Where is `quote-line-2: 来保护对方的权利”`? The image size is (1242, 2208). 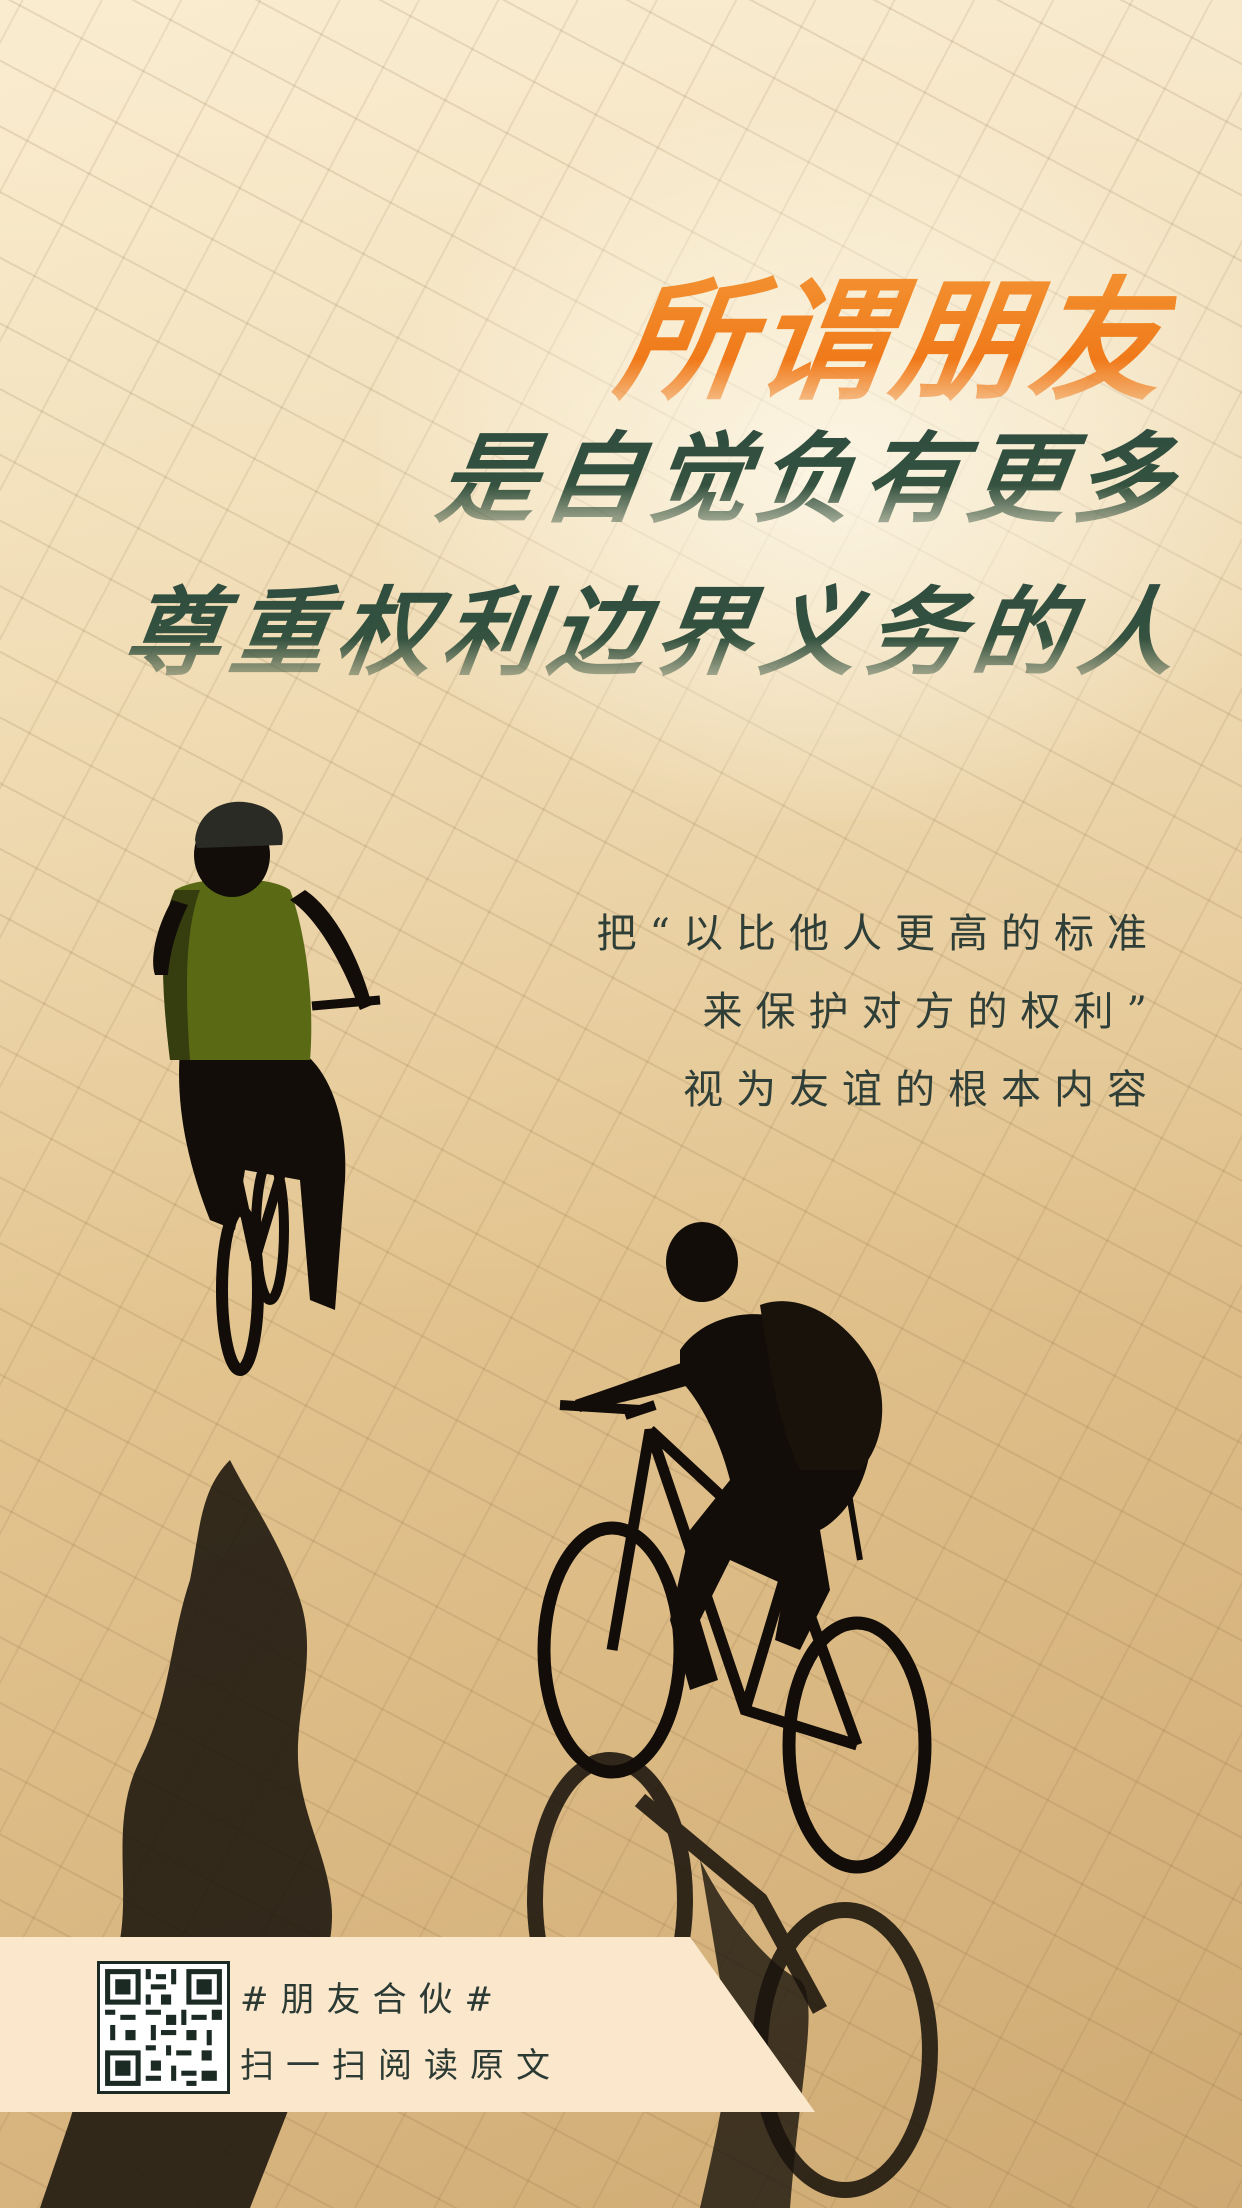
quote-line-2: 来保护对方的权利” is located at coordinates (931, 1012).